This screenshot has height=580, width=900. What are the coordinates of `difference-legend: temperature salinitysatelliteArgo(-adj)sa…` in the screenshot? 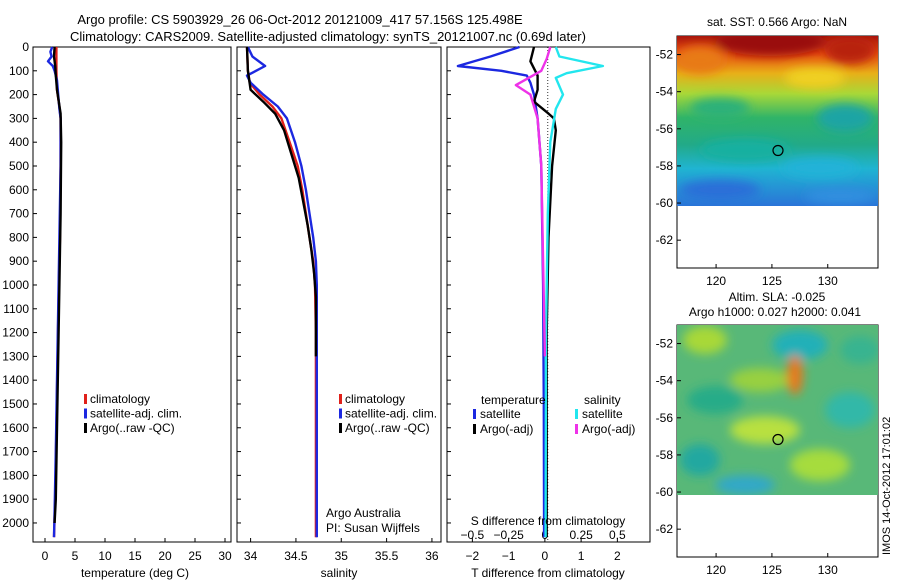 It's located at (554, 414).